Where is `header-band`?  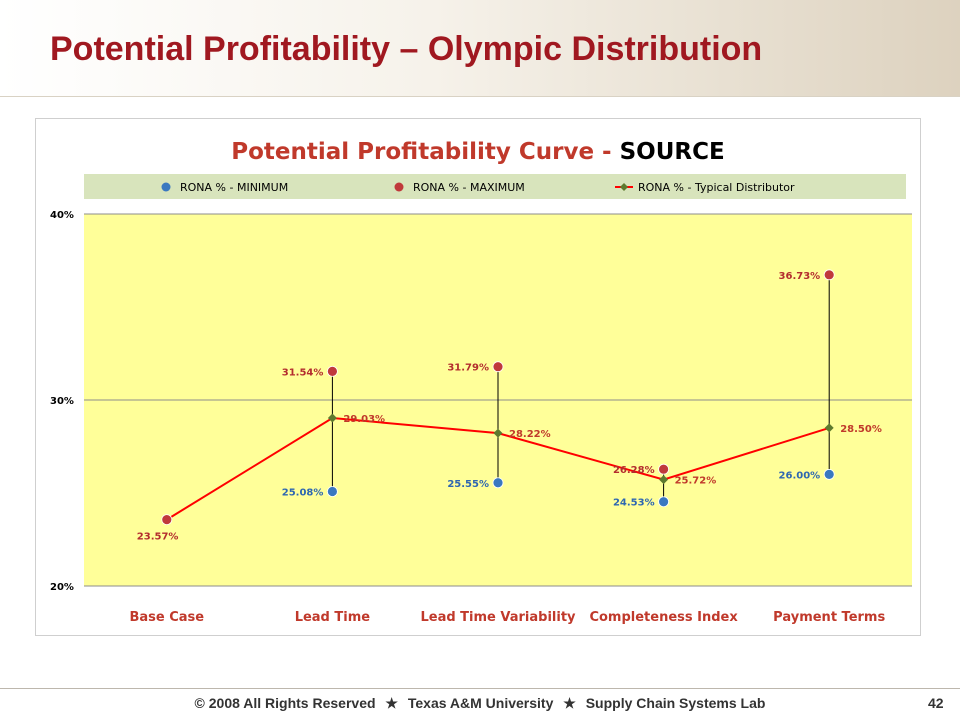 header-band is located at coordinates (480, 48).